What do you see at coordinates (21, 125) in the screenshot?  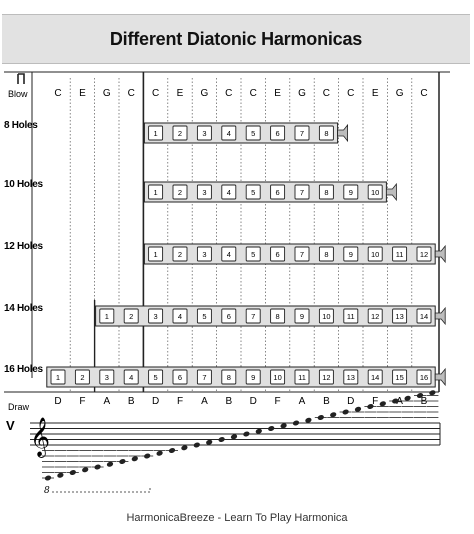 I see `harmonica-label: 8 Holes` at bounding box center [21, 125].